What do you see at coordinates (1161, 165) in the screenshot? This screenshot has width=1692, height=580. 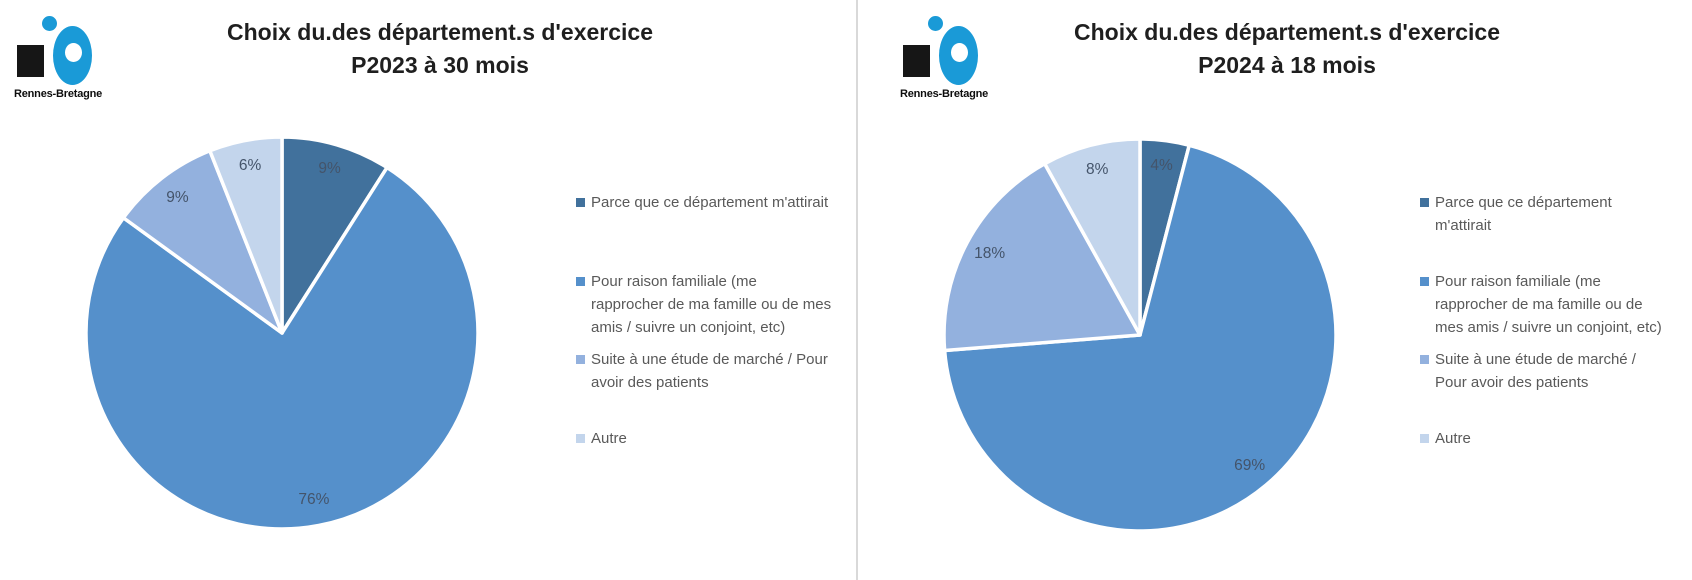 I see `data-label-1: 4%` at bounding box center [1161, 165].